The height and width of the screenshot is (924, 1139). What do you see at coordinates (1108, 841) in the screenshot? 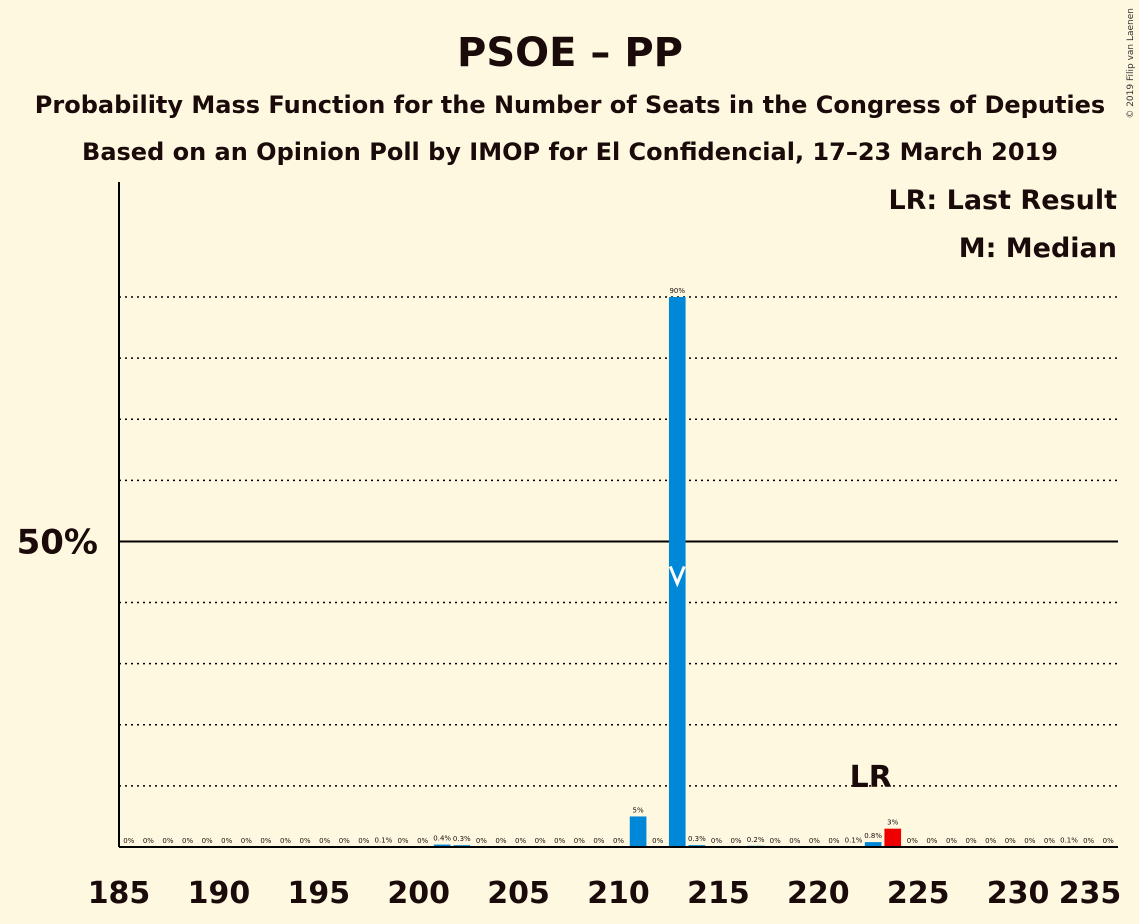
I see `bar-label-235: 0%` at bounding box center [1108, 841].